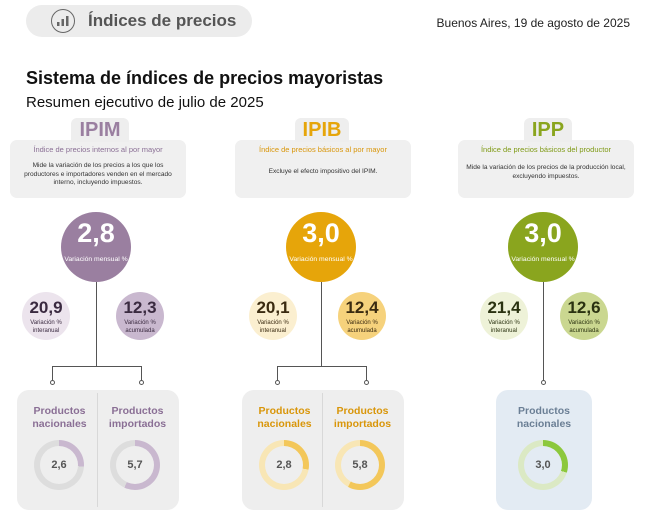 Image resolution: width=664 pixels, height=510 pixels. Describe the element at coordinates (323, 149) in the screenshot. I see `index-full-name: Índice de precios básicos al por mayor` at that location.